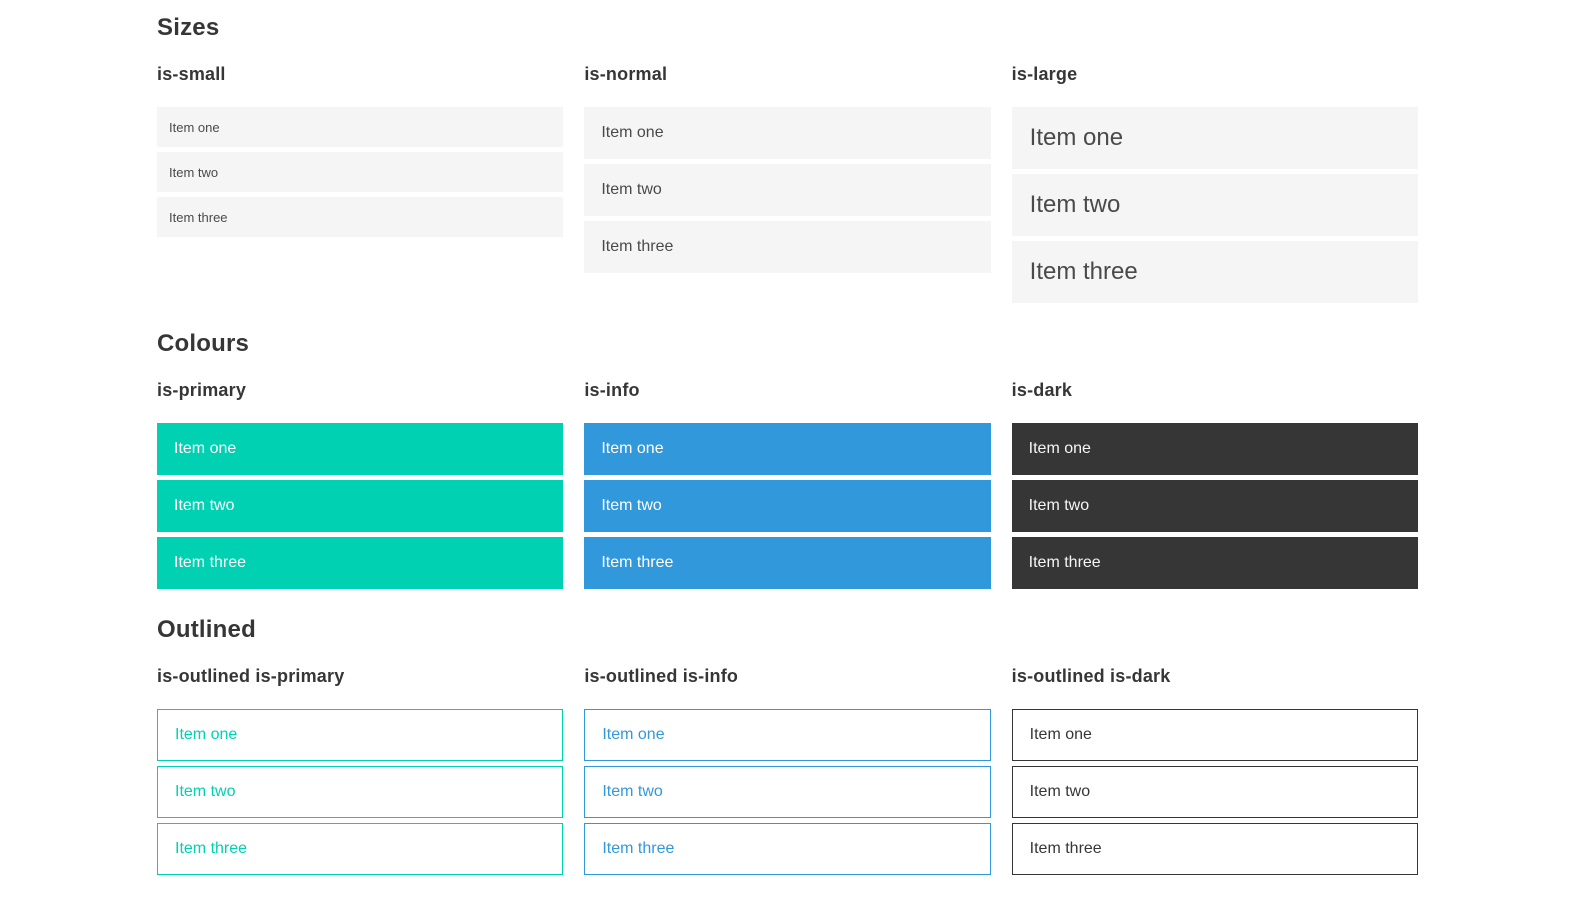  Describe the element at coordinates (1042, 390) in the screenshot. I see `group-label-is-dark: is-dark` at that location.